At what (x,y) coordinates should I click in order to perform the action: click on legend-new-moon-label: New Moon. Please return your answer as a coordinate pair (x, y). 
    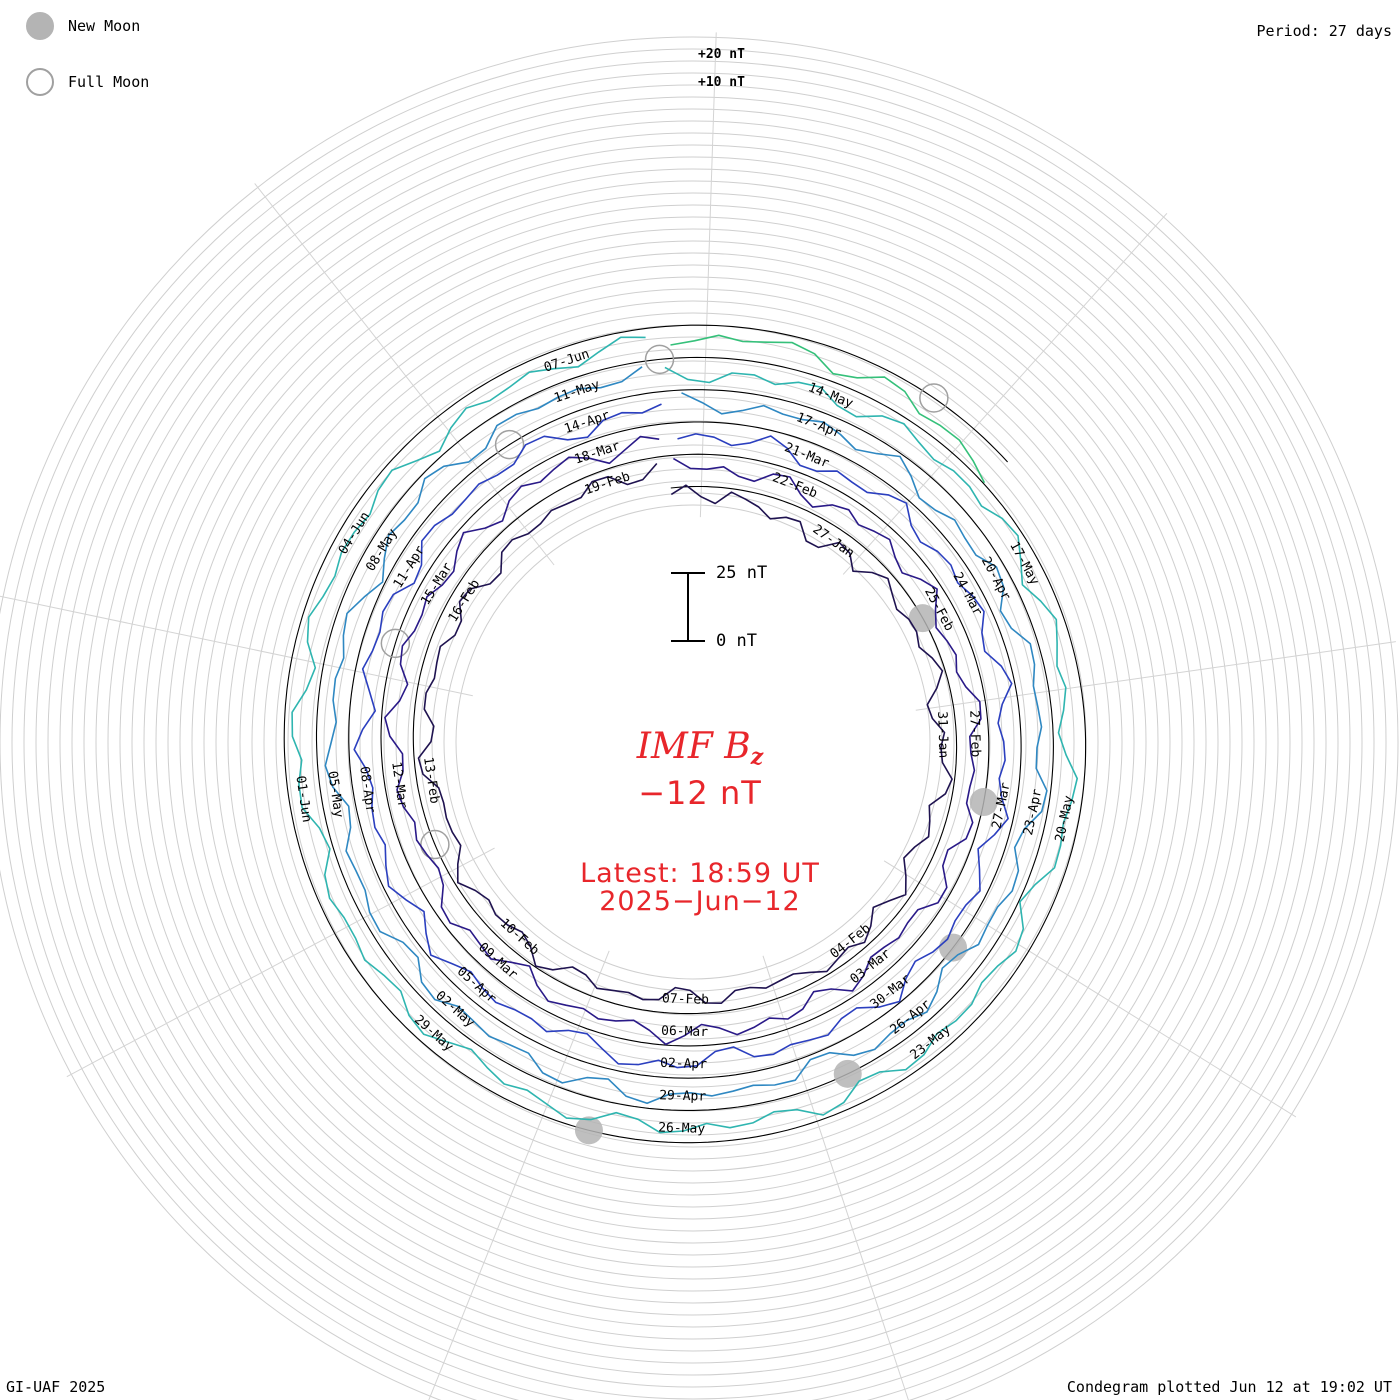
    Looking at the image, I should click on (104, 26).